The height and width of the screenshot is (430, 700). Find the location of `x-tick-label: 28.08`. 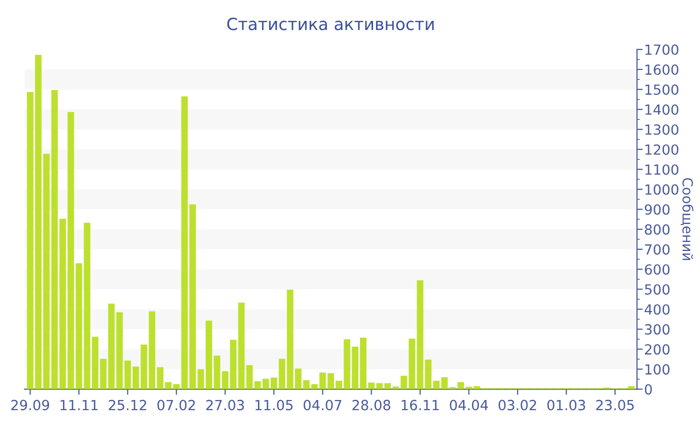

x-tick-label: 28.08 is located at coordinates (371, 405).